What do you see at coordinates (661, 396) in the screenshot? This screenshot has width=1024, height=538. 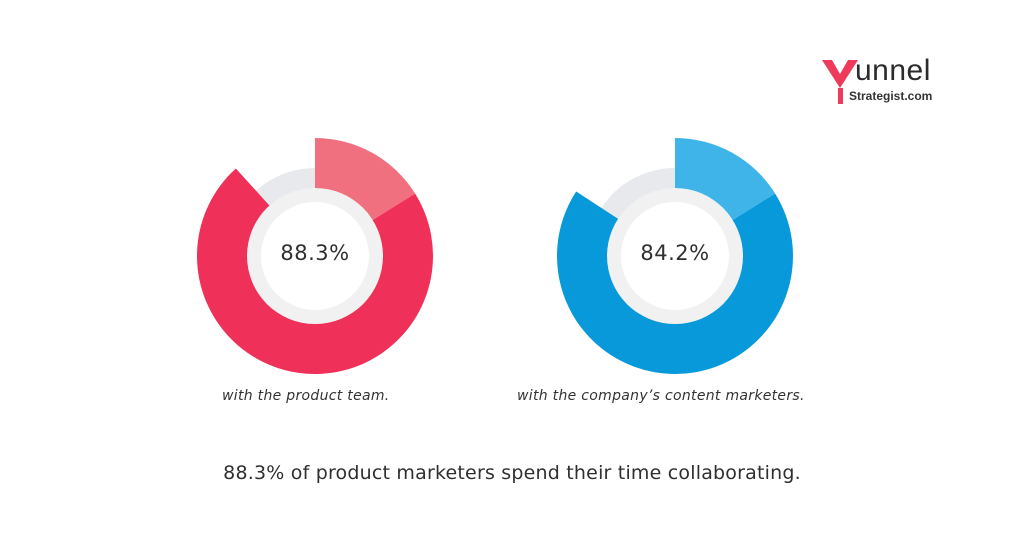 I see `caption-content-marketers: with the company’s content marketers.` at bounding box center [661, 396].